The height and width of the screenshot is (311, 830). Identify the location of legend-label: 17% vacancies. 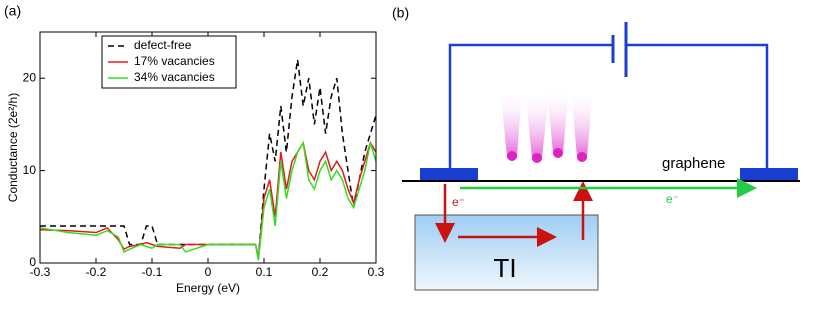
(174, 61).